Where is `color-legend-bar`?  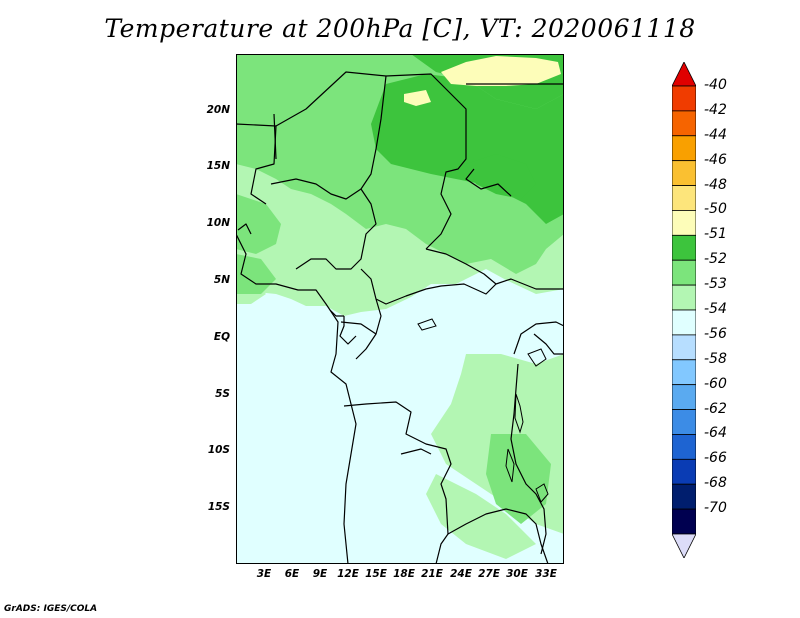
color-legend-bar is located at coordinates (684, 310).